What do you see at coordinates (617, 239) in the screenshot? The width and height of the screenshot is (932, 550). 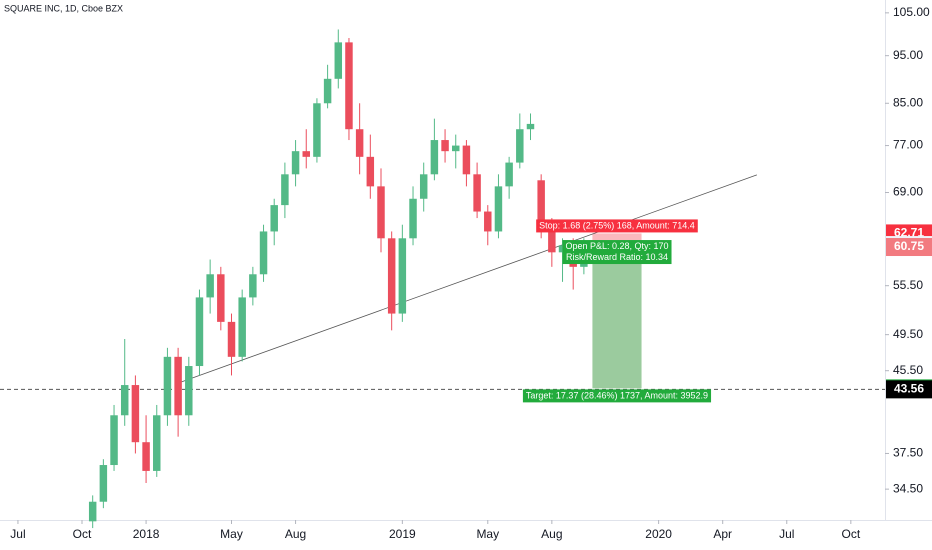 I see `stop-zone` at bounding box center [617, 239].